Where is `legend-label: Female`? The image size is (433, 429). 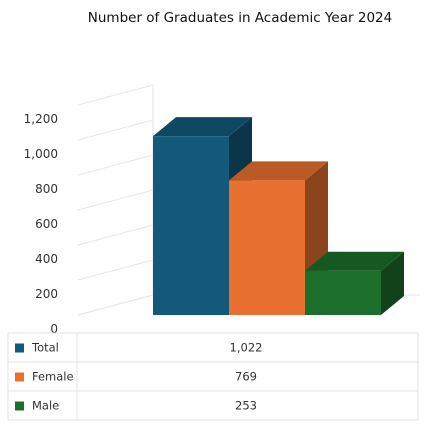 legend-label: Female is located at coordinates (53, 377).